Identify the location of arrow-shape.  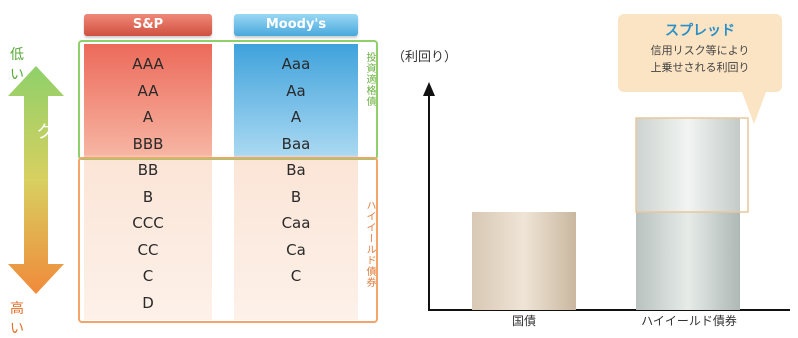
(36, 180).